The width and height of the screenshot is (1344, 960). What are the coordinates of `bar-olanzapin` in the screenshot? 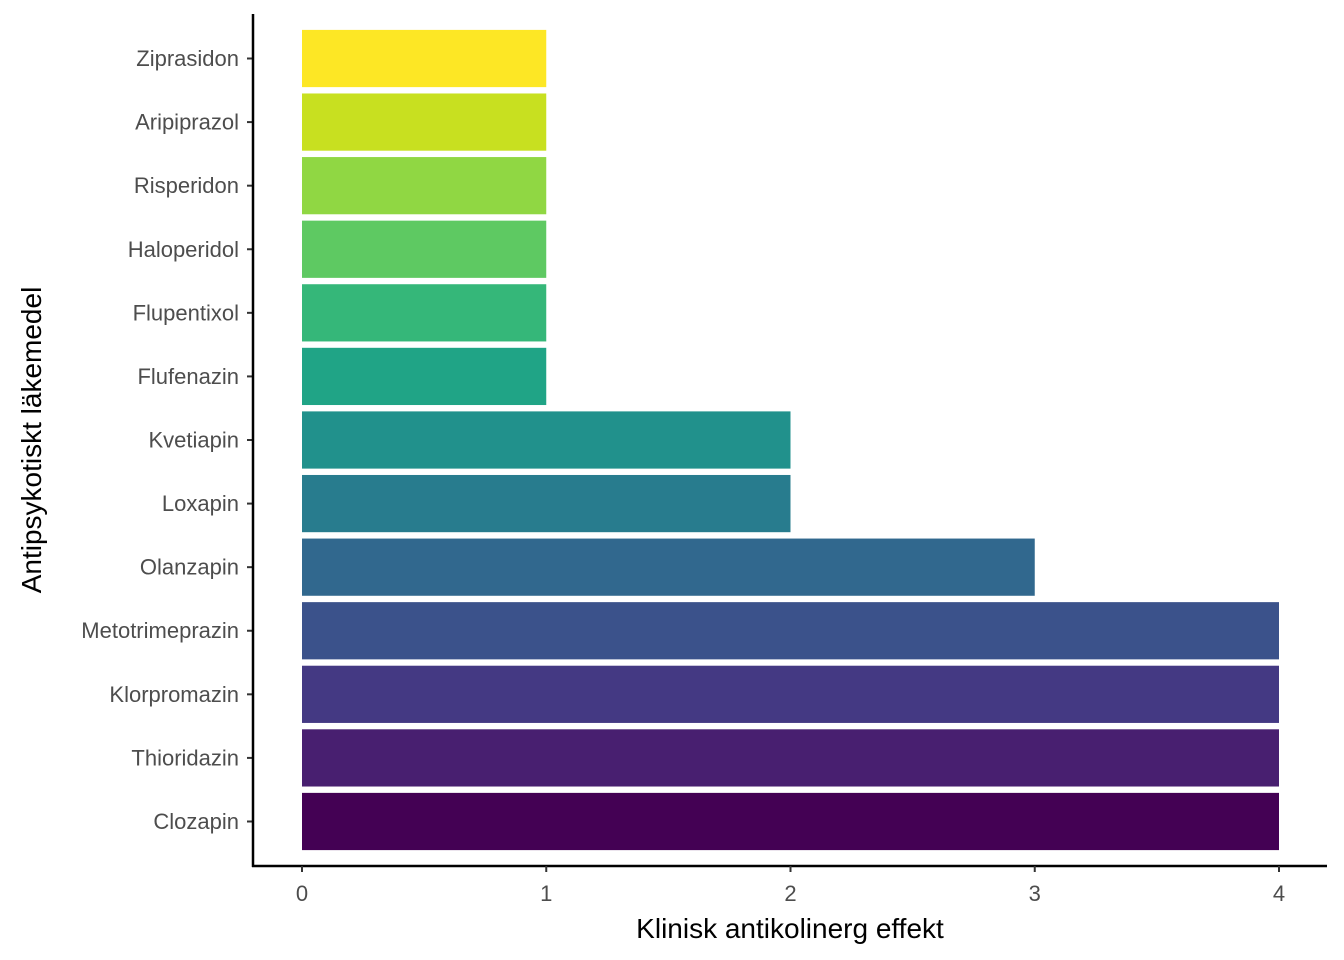 It's located at (668, 567).